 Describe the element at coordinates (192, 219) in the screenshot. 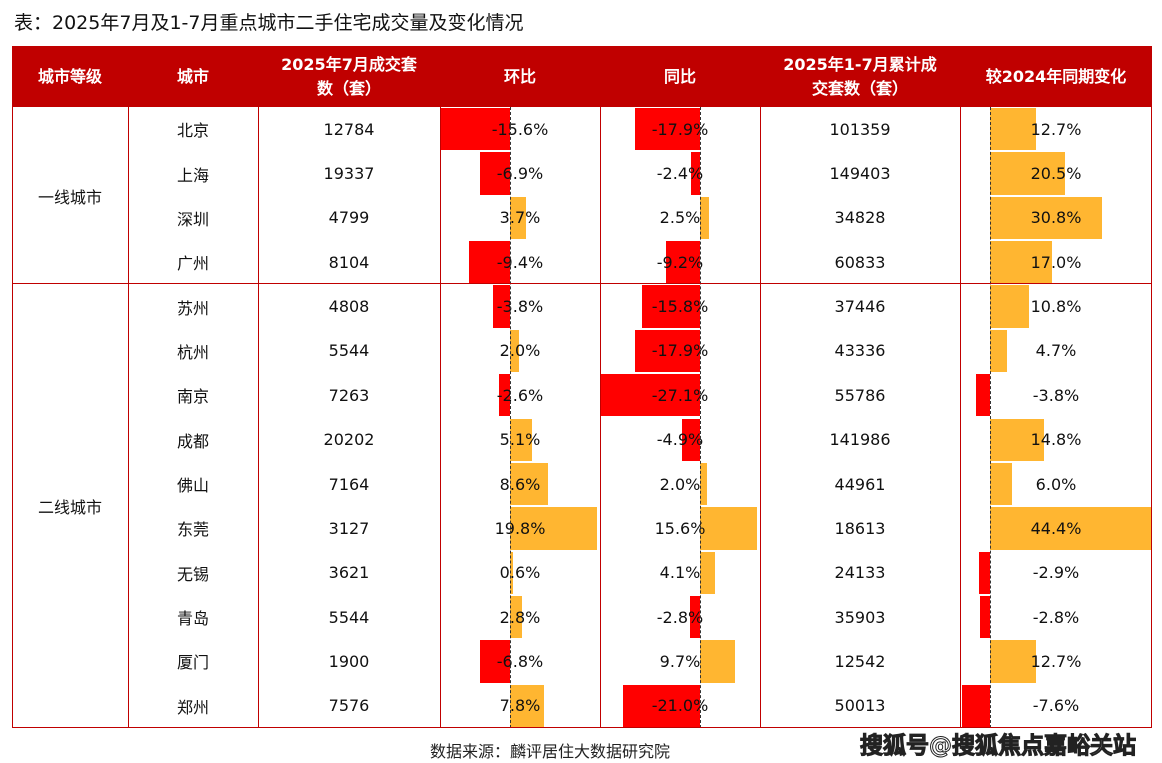

I see `city-name: 深圳` at that location.